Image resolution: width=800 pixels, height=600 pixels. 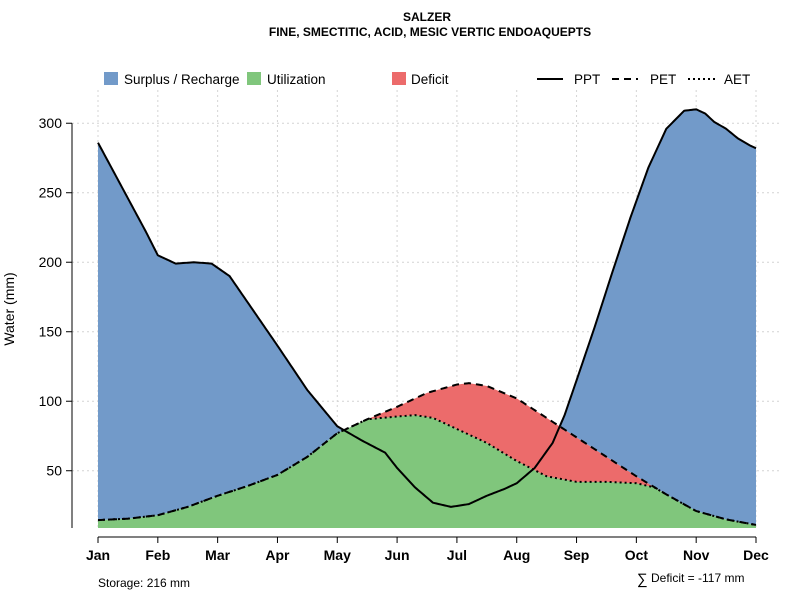 I want to click on y-tick-label-150: 150, so click(x=51, y=332).